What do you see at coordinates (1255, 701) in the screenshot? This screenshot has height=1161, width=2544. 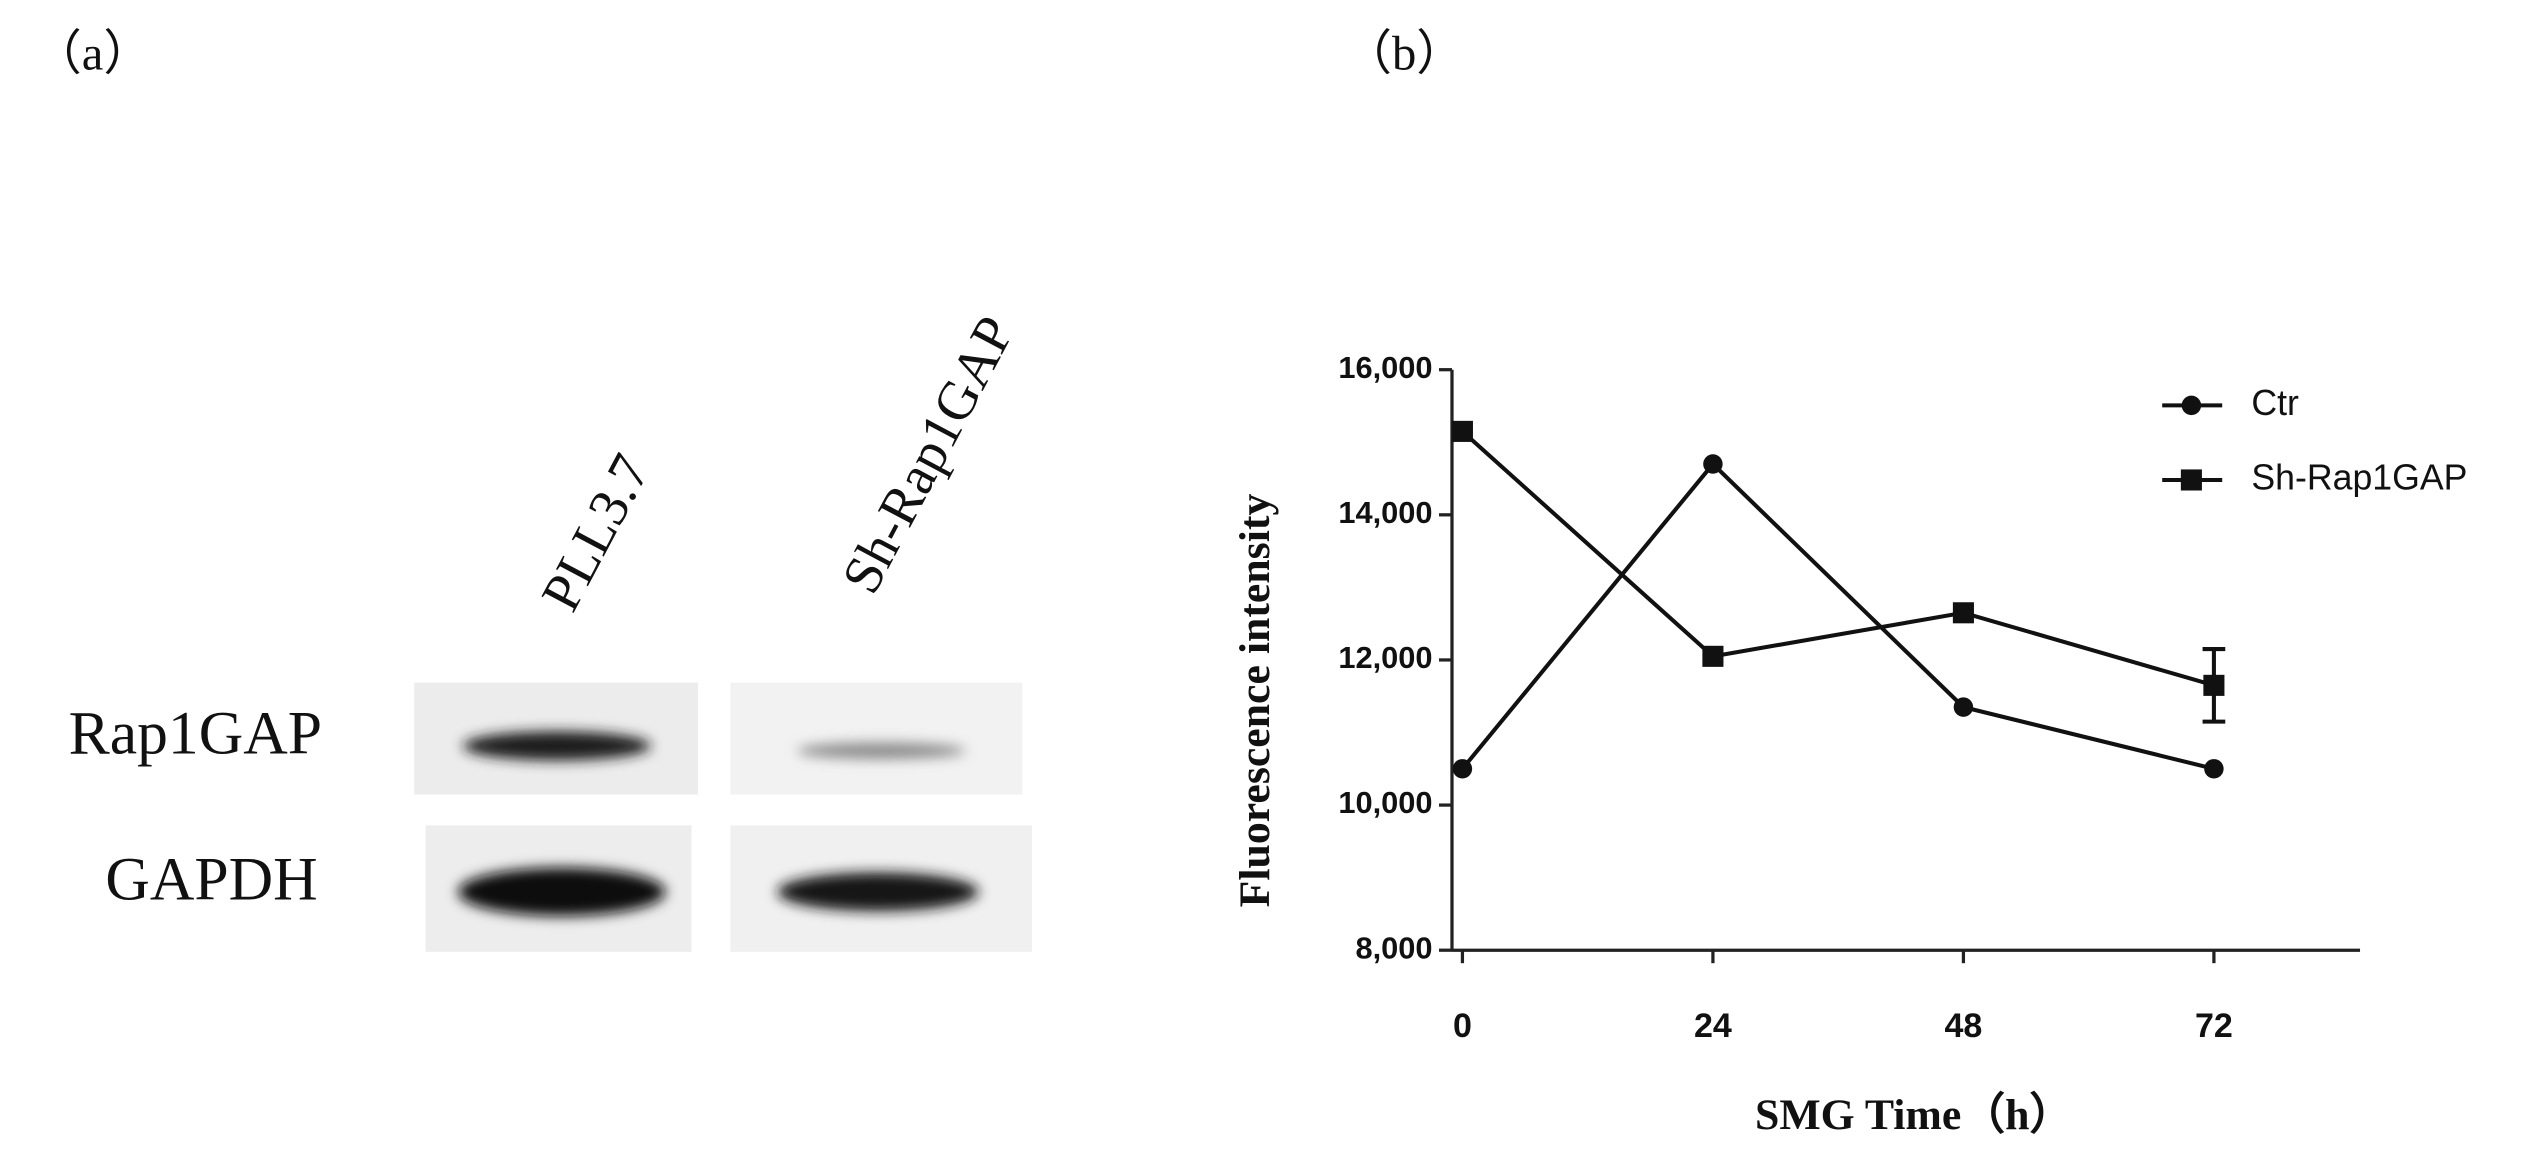 I see `y-axis-label: Fluorescence intensity` at bounding box center [1255, 701].